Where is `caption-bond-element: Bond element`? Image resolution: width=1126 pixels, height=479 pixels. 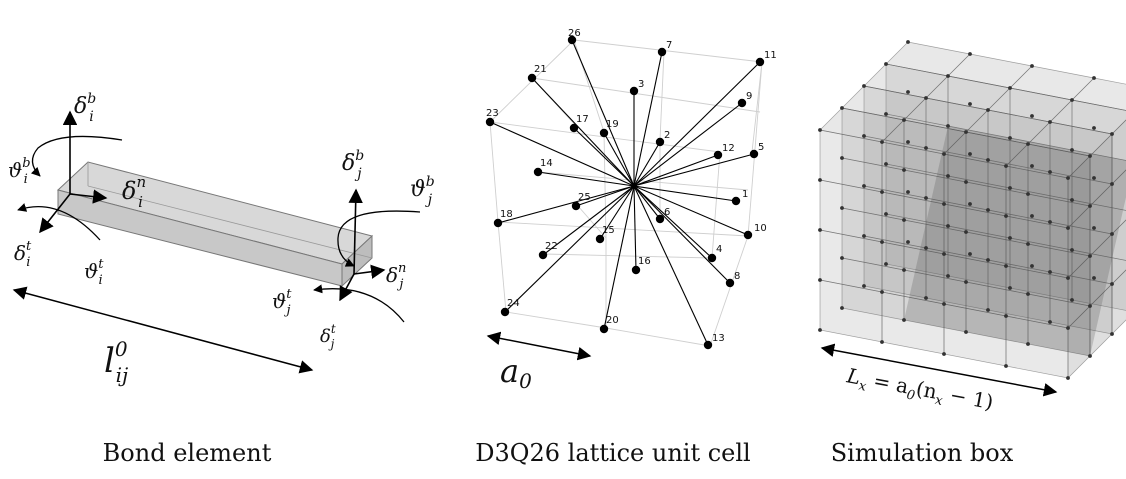 caption-bond-element: Bond element is located at coordinates (187, 453).